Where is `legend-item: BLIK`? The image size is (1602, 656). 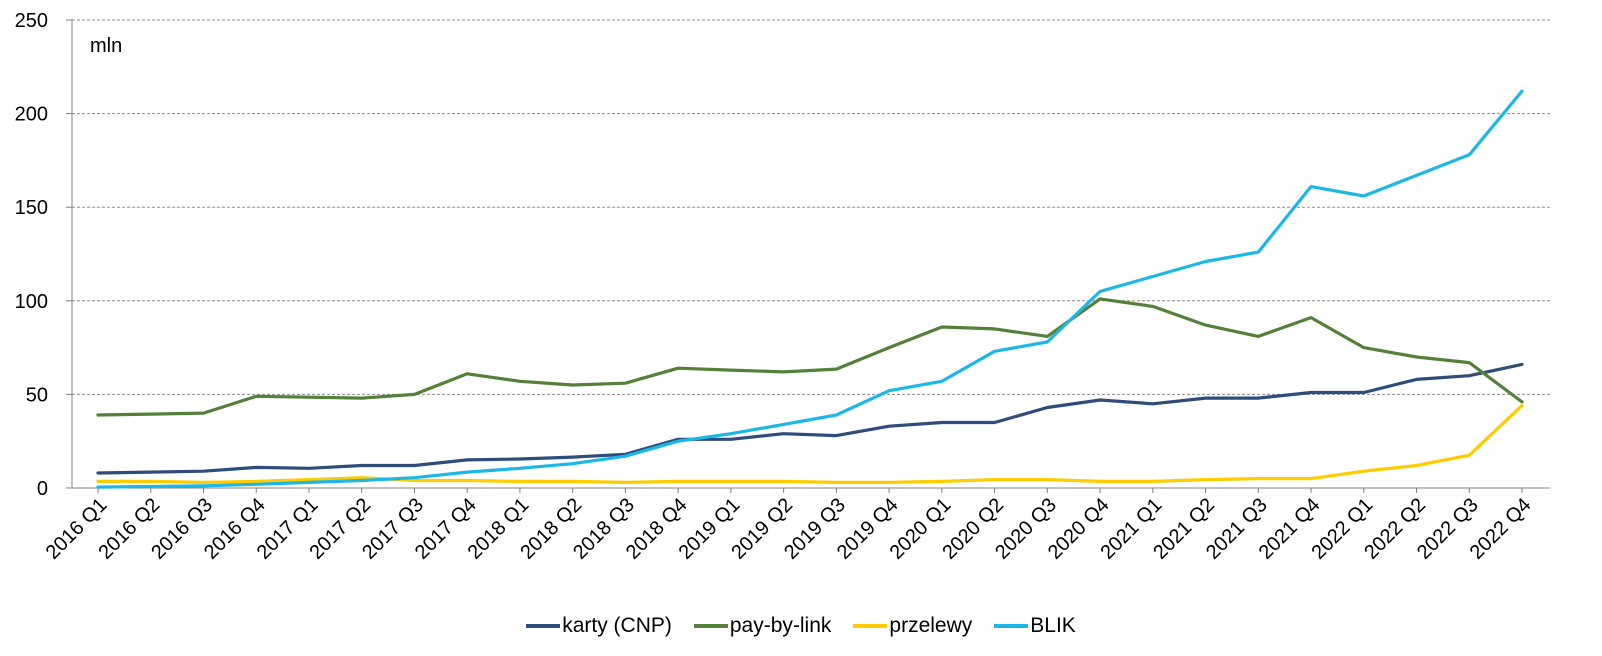
legend-item: BLIK is located at coordinates (1035, 626).